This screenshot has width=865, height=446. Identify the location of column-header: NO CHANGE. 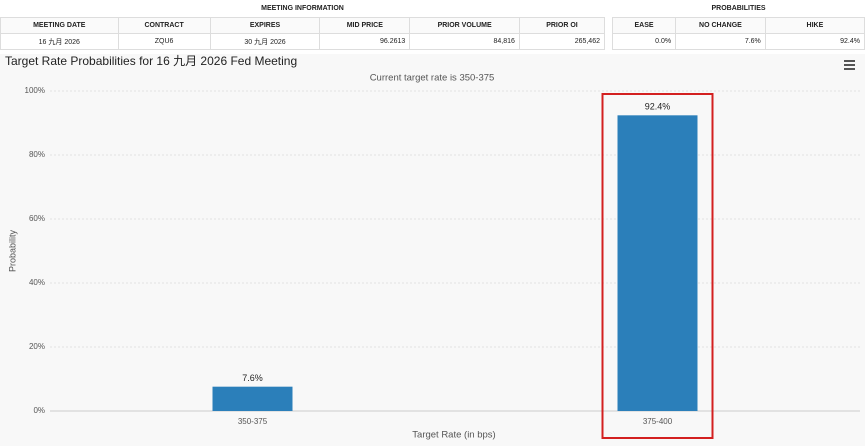
(720, 25).